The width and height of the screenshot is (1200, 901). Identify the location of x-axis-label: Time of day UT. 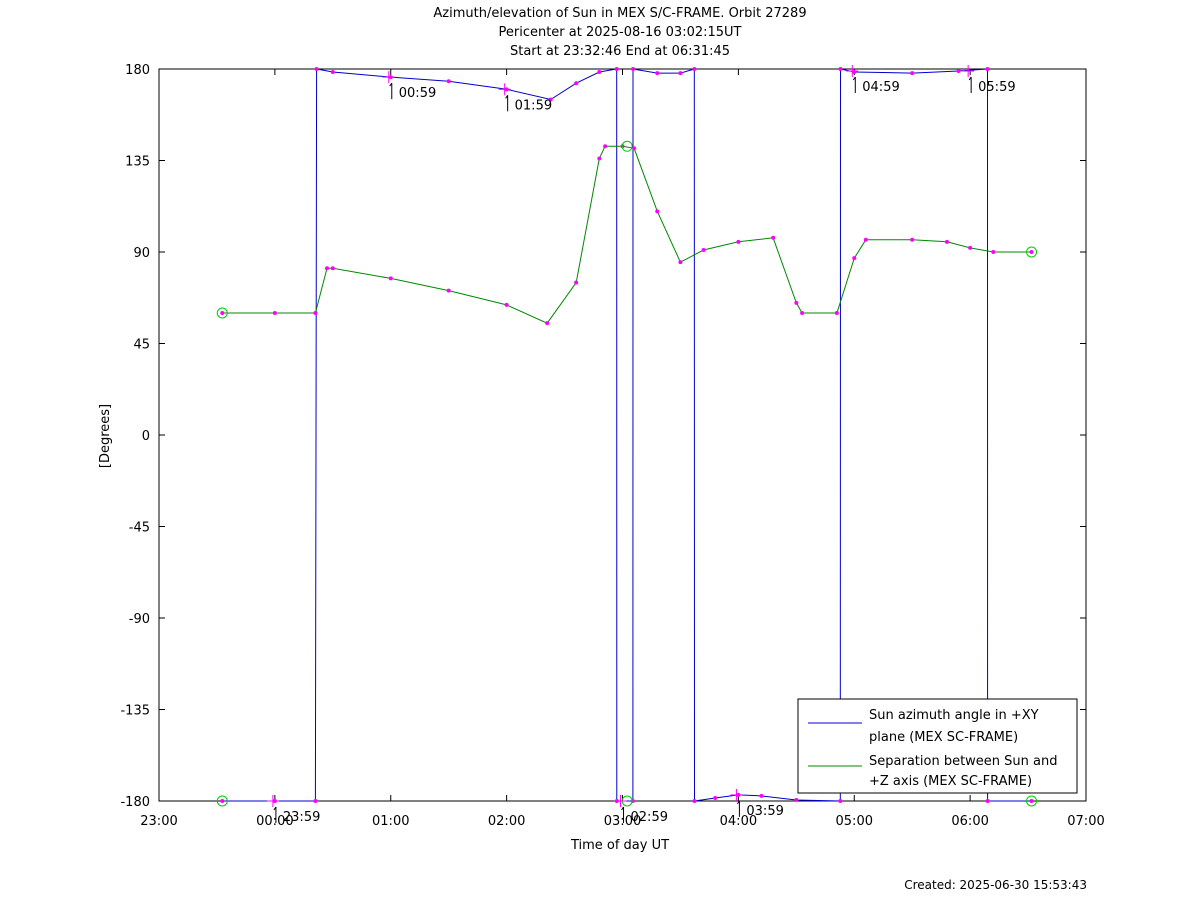
(619, 845).